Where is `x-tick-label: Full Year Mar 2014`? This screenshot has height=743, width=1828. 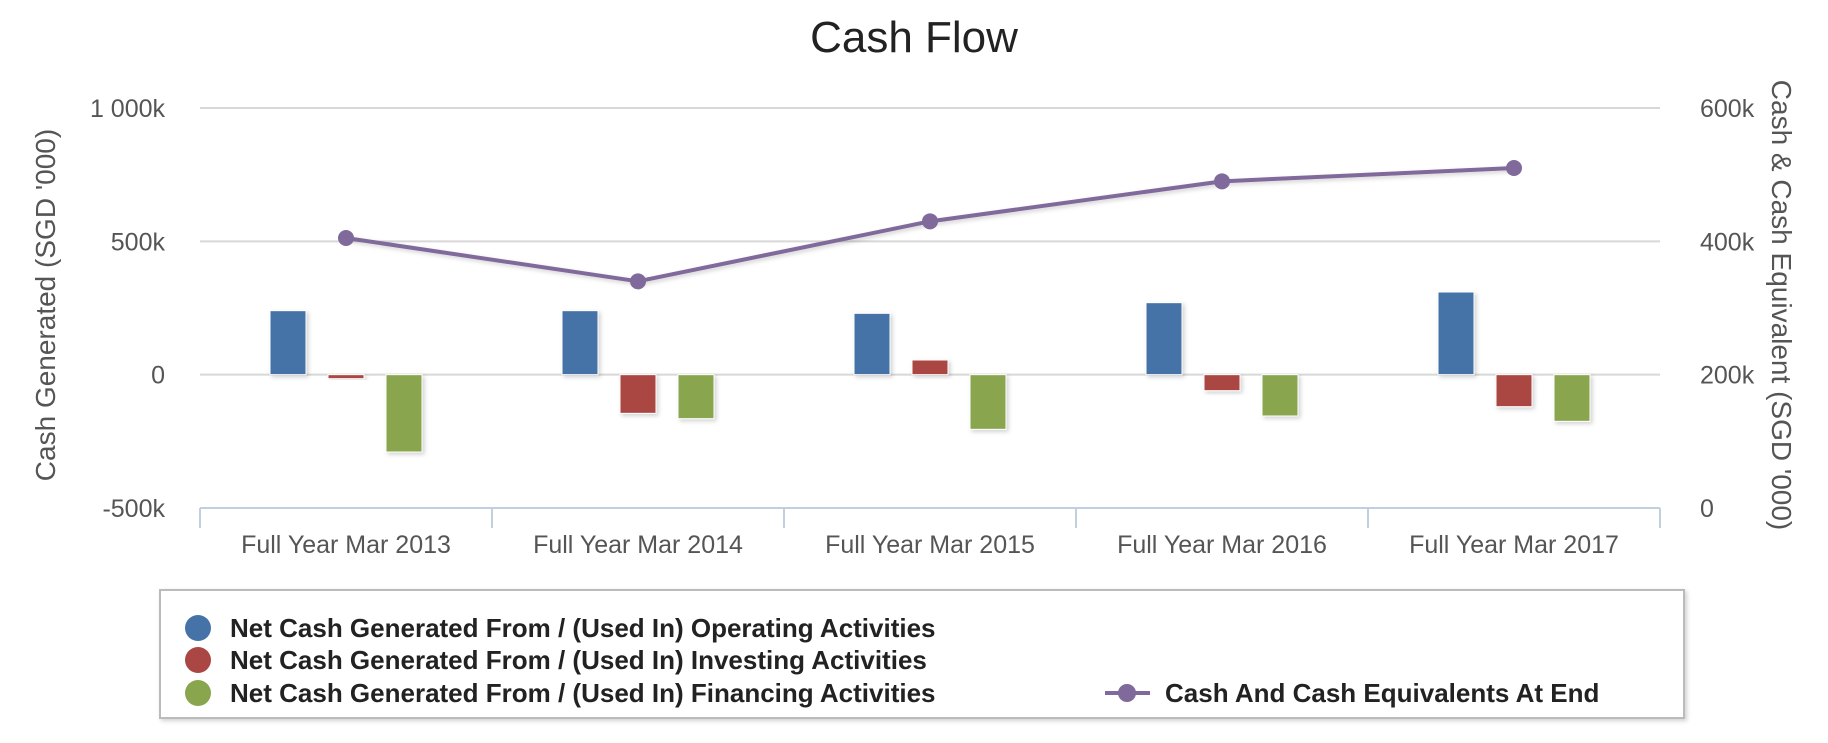
x-tick-label: Full Year Mar 2014 is located at coordinates (638, 545).